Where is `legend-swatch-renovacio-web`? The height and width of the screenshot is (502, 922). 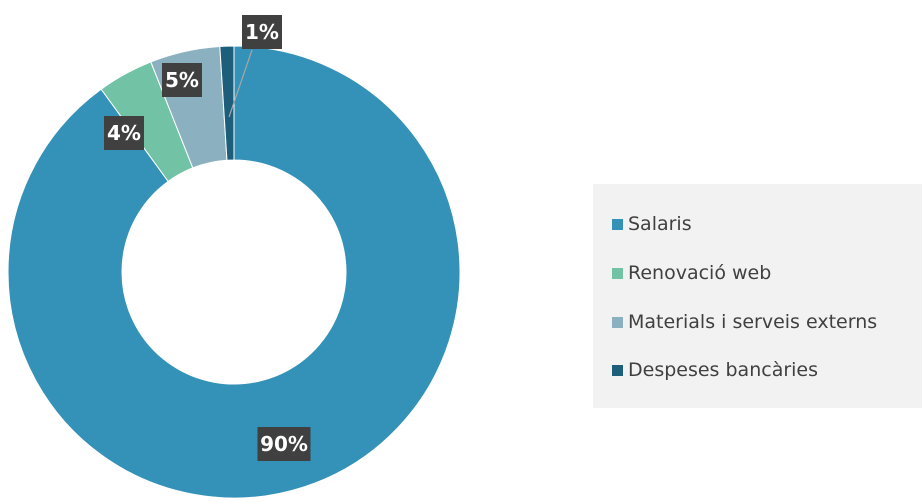 legend-swatch-renovacio-web is located at coordinates (617, 273).